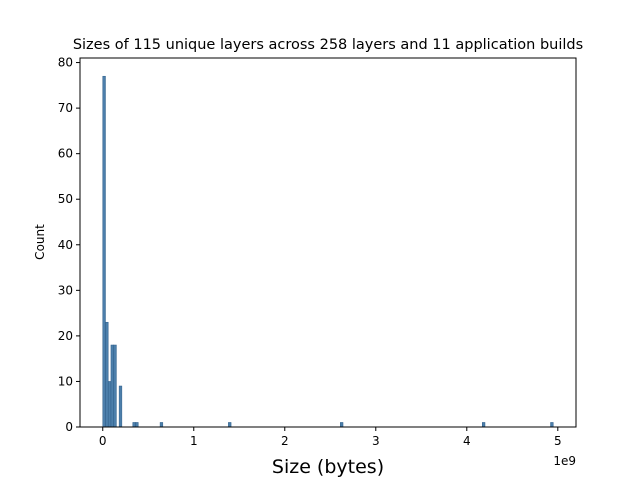 This screenshot has width=640, height=480. Describe the element at coordinates (69, 427) in the screenshot. I see `y-tick-label: 0` at that location.